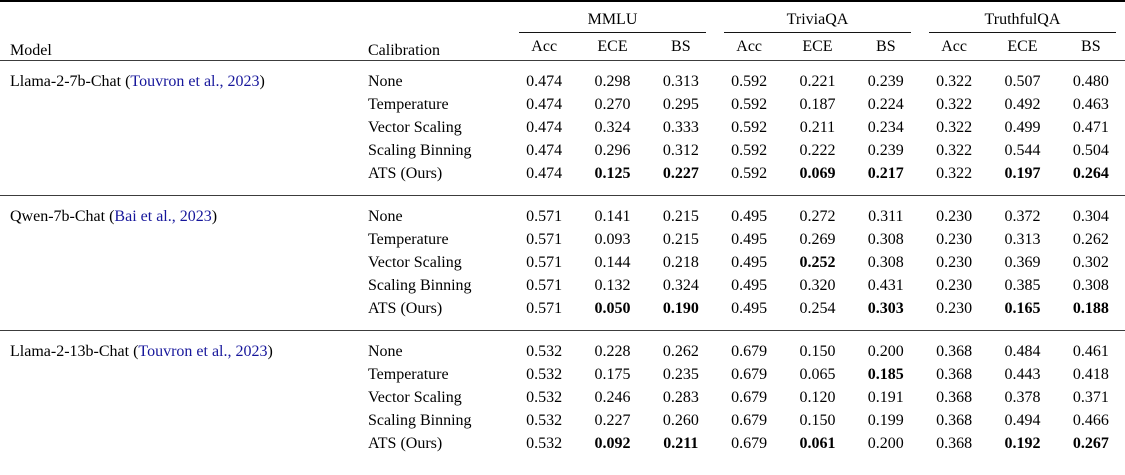 This screenshot has width=1125, height=475. What do you see at coordinates (1022, 351) in the screenshot?
I see `metric-value-cell: 0.484` at bounding box center [1022, 351].